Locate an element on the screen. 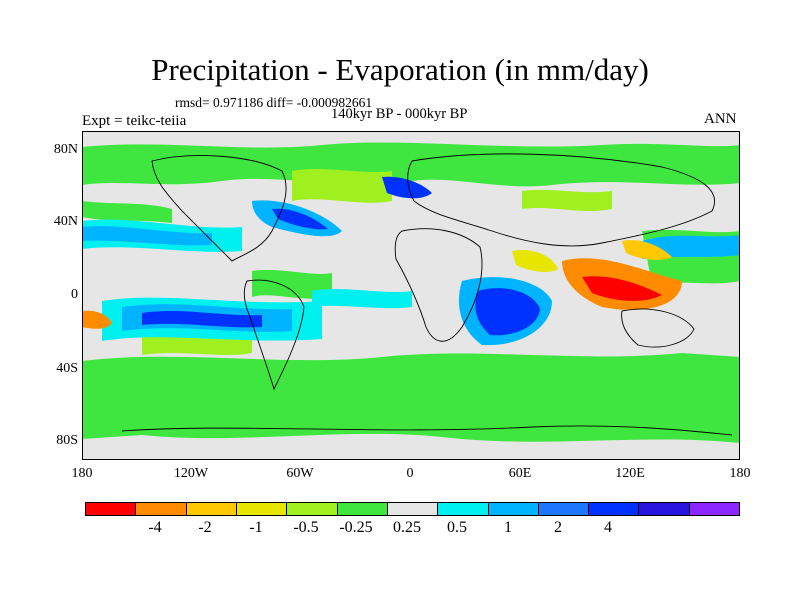 The image size is (800, 600). x-tick-180w: 180 is located at coordinates (82, 473).